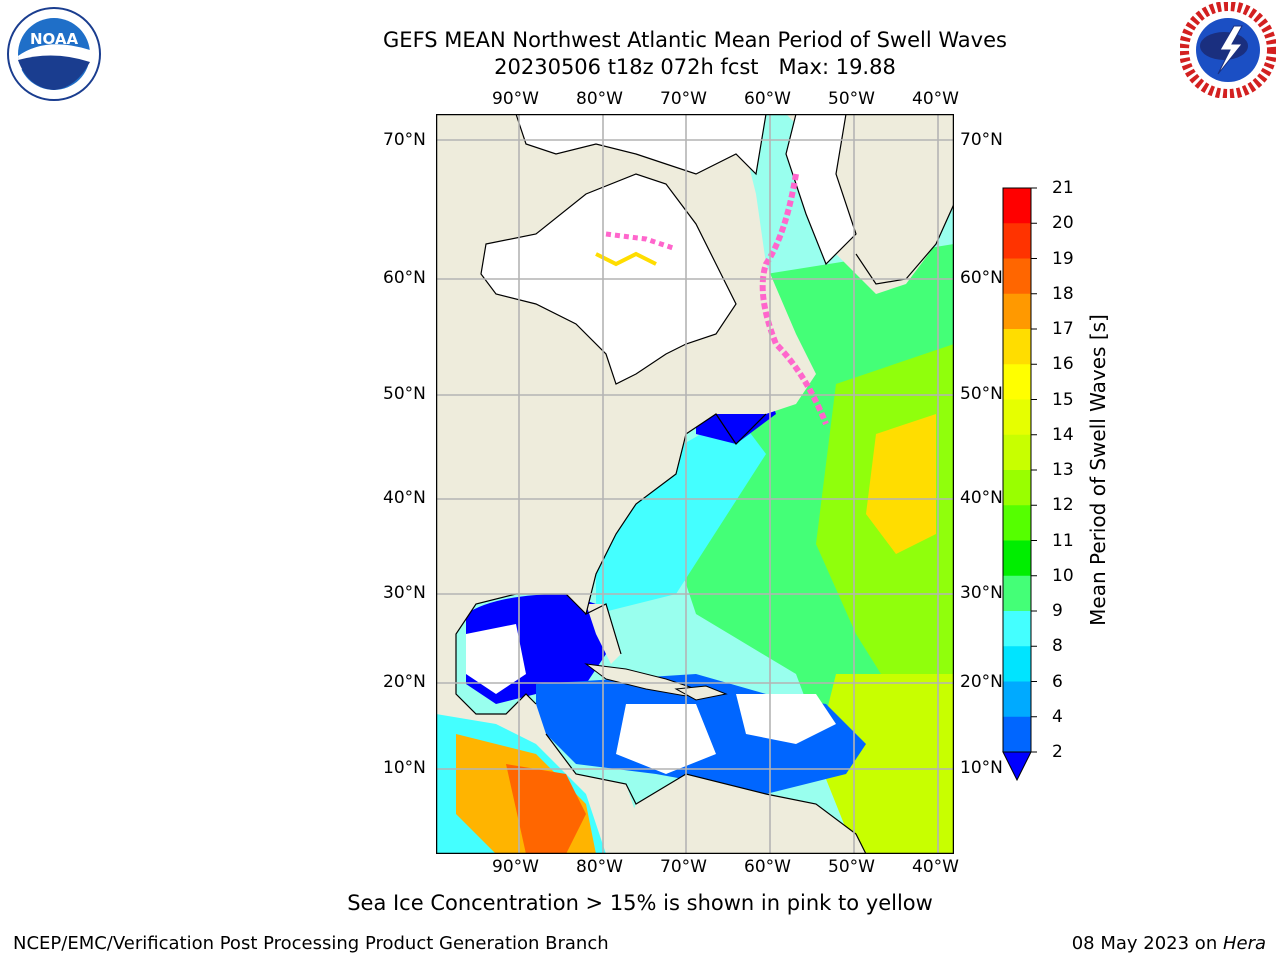 The image size is (1280, 960). What do you see at coordinates (404, 682) in the screenshot?
I see `lat-label-left: 20°N` at bounding box center [404, 682].